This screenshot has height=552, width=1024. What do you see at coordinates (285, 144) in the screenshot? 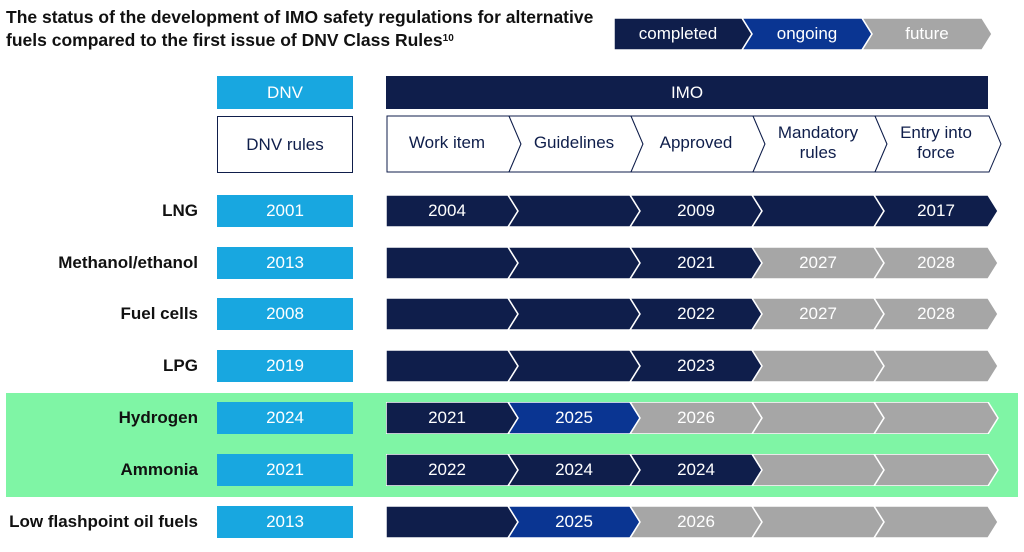
I see `dnv-rules-header: DNV rules` at bounding box center [285, 144].